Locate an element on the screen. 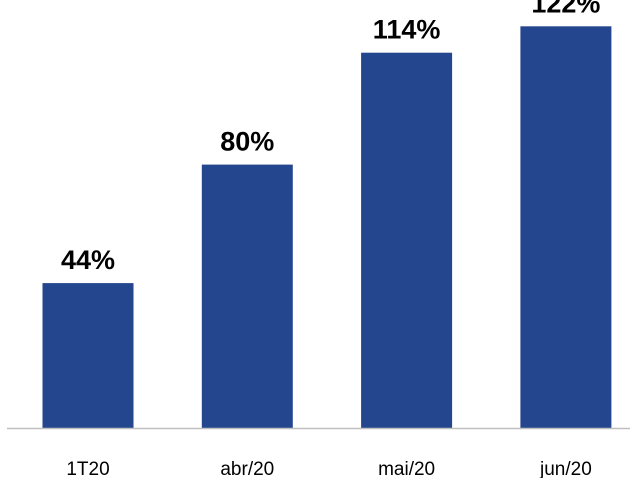  data-label: 114% is located at coordinates (407, 30).